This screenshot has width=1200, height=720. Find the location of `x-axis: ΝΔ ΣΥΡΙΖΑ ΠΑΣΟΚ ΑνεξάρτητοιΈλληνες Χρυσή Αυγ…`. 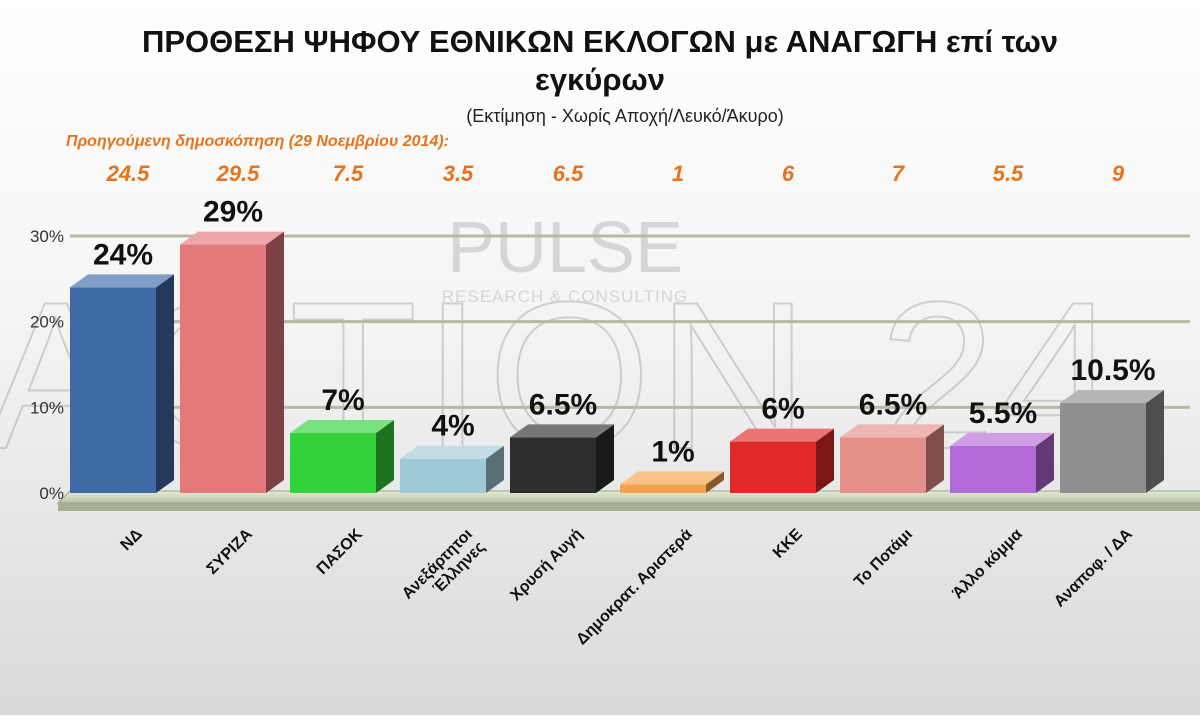

x-axis: ΝΔ ΣΥΡΙΖΑ ΠΑΣΟΚ ΑνεξάρτητοιΈλληνες Χρυσή Αυγ… is located at coordinates (626, 586).